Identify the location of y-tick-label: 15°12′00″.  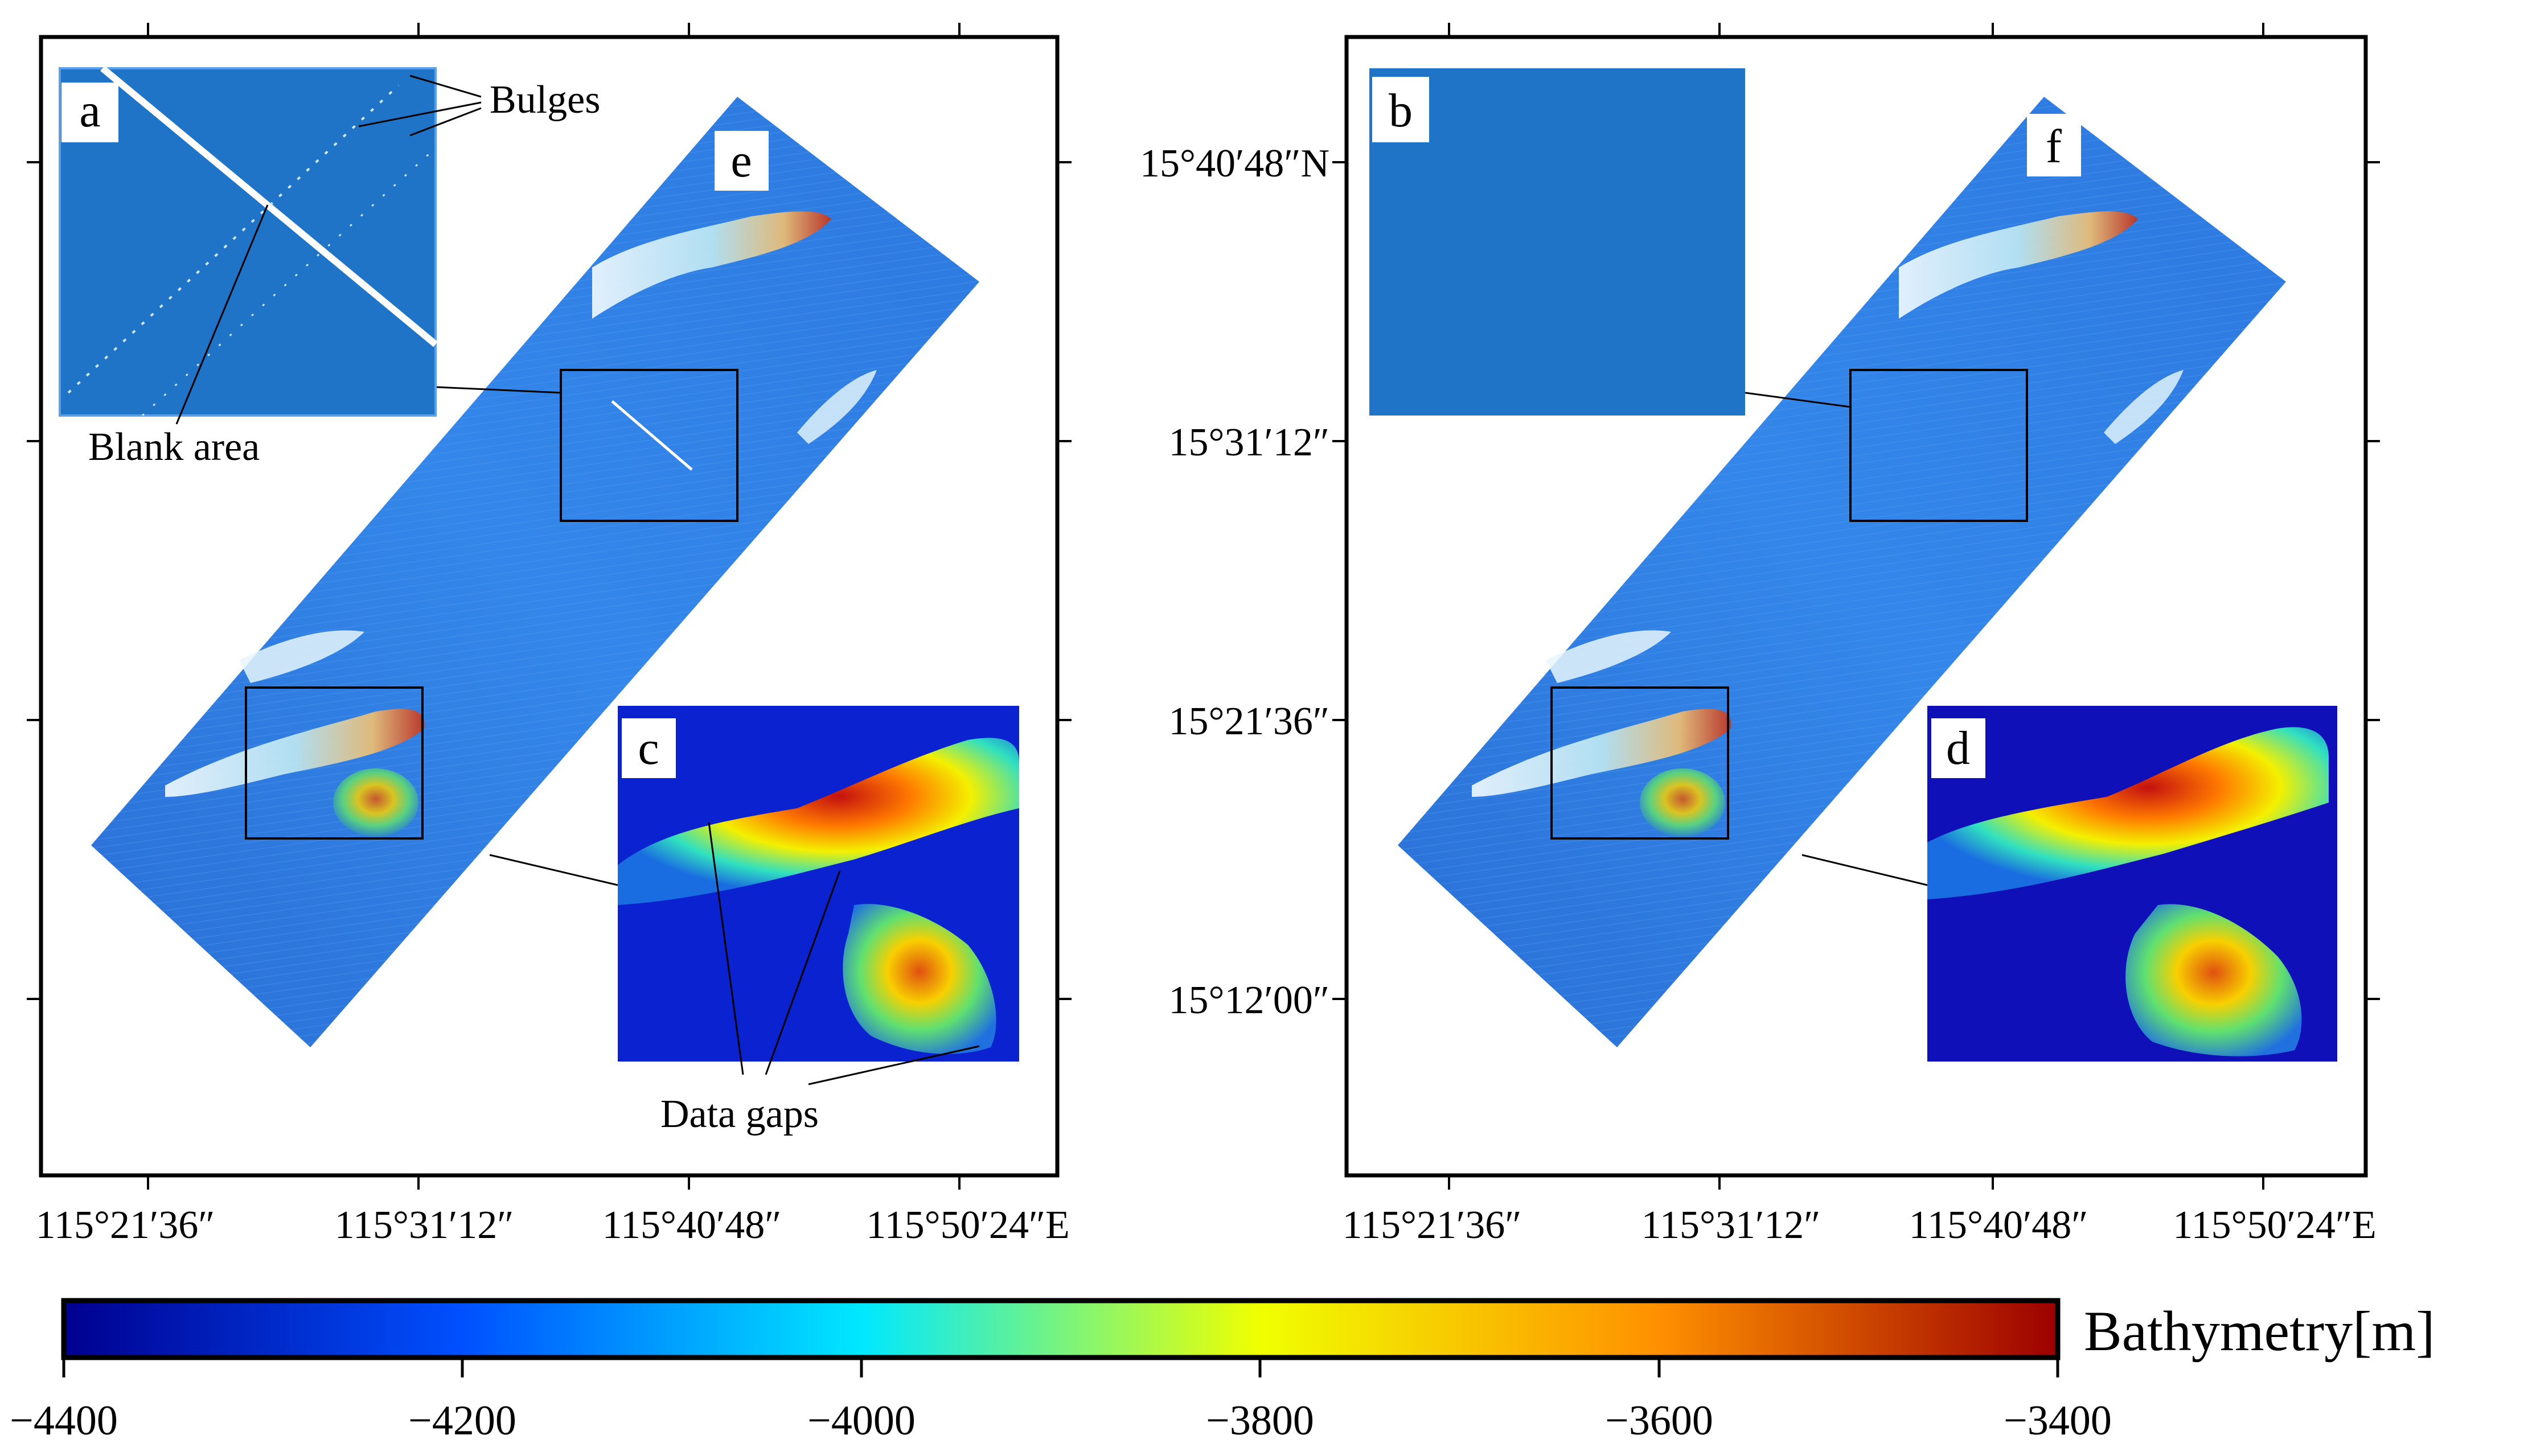
(1249, 1000).